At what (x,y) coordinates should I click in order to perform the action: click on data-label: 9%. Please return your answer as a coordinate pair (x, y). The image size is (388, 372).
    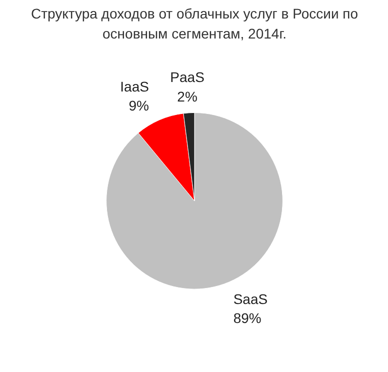
    Looking at the image, I should click on (138, 105).